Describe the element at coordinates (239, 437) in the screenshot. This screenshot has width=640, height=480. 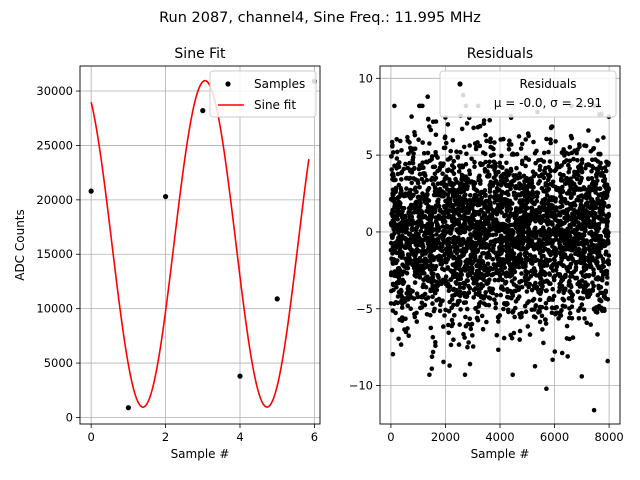
I see `x-tick-label: 4` at that location.